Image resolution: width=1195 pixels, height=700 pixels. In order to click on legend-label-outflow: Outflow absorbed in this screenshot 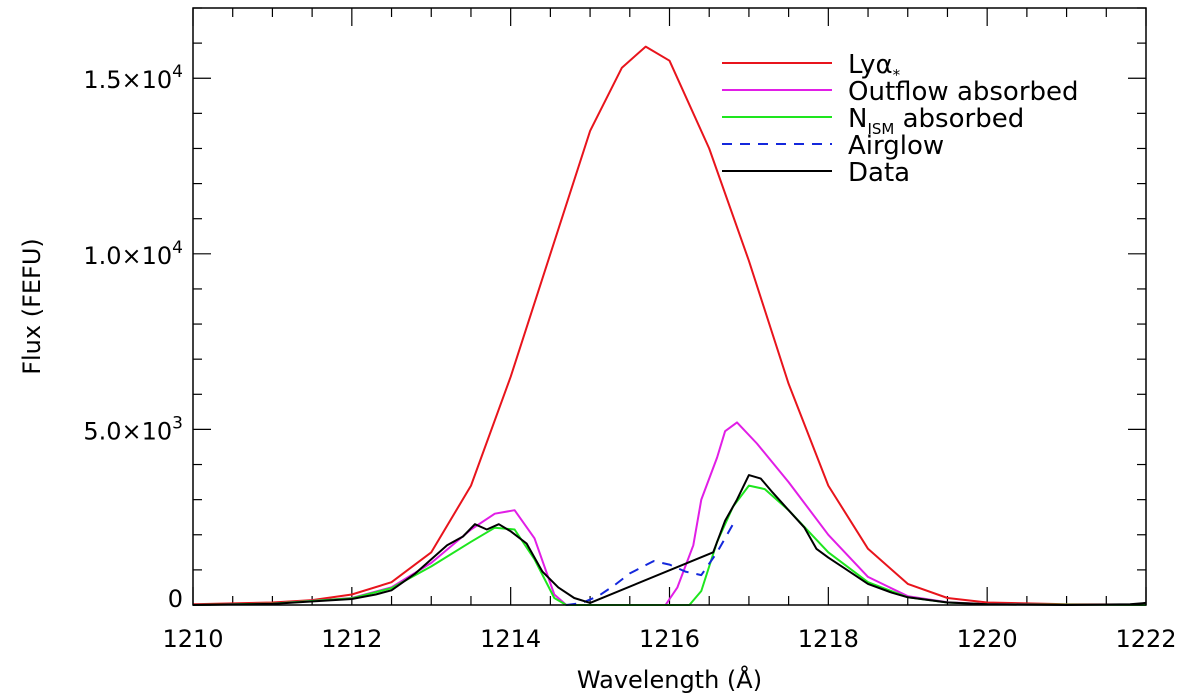, I will do `click(963, 92)`.